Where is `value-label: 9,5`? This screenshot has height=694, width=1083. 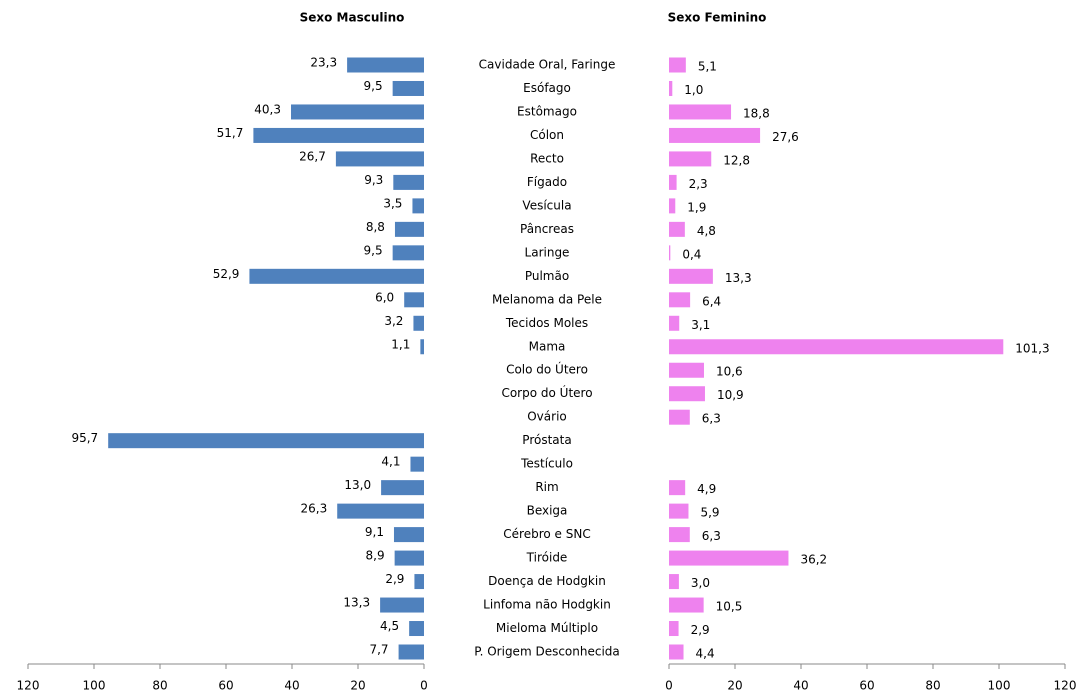 value-label: 9,5 is located at coordinates (373, 86).